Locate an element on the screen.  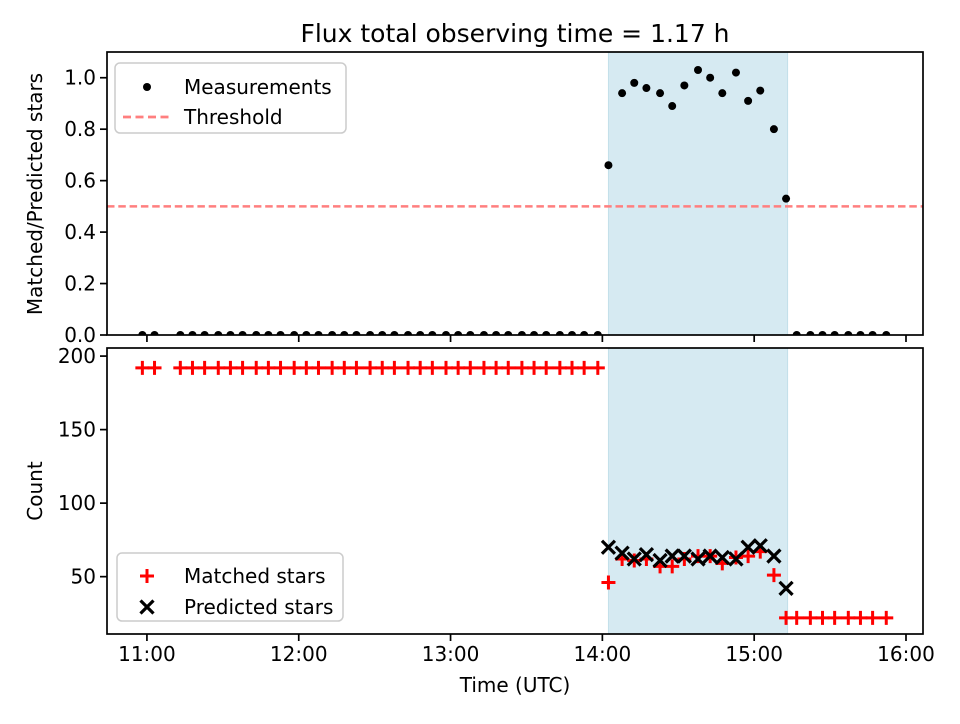
y-tick-label: 0.2 is located at coordinates (80, 284).